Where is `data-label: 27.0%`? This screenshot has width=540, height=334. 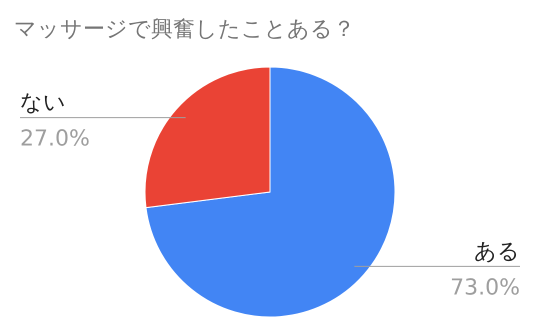
data-label: 27.0% is located at coordinates (55, 139).